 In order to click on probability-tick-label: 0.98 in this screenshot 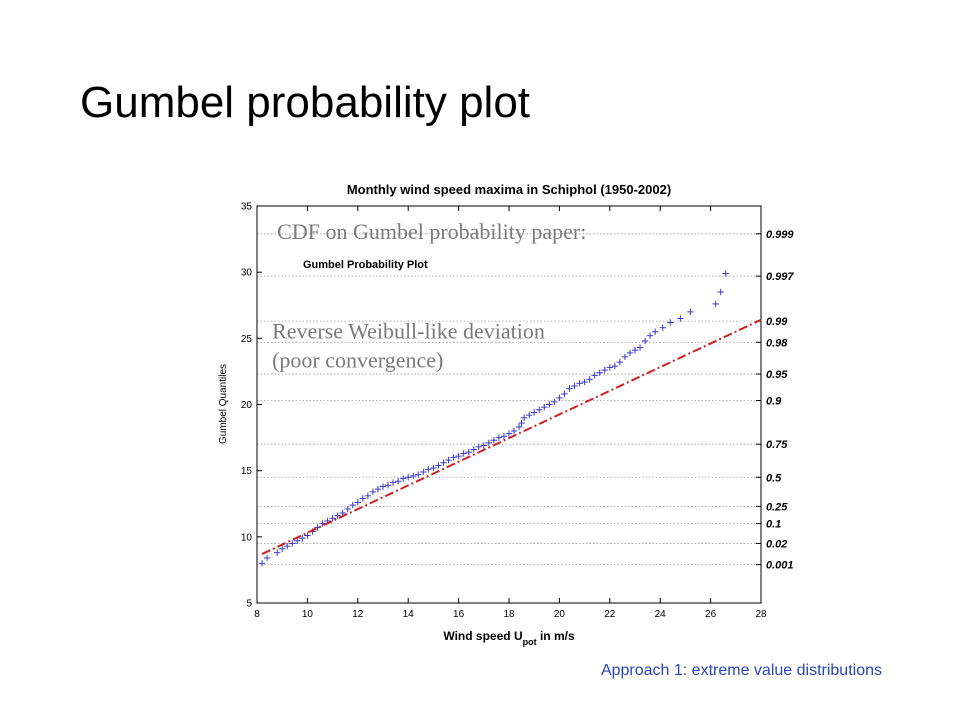, I will do `click(777, 343)`.